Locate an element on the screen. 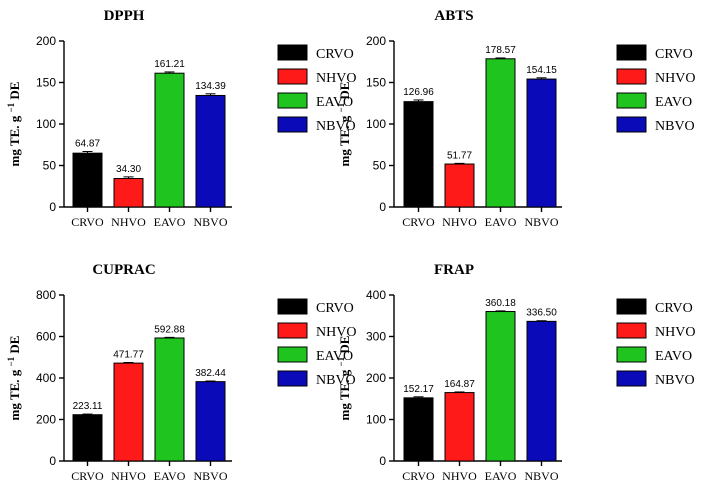 This screenshot has height=487, width=719. y-tick-label: 600 is located at coordinates (46, 337).